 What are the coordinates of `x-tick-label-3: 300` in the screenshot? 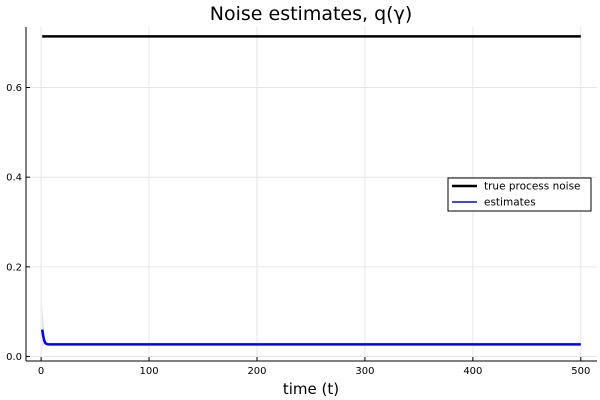 It's located at (364, 371).